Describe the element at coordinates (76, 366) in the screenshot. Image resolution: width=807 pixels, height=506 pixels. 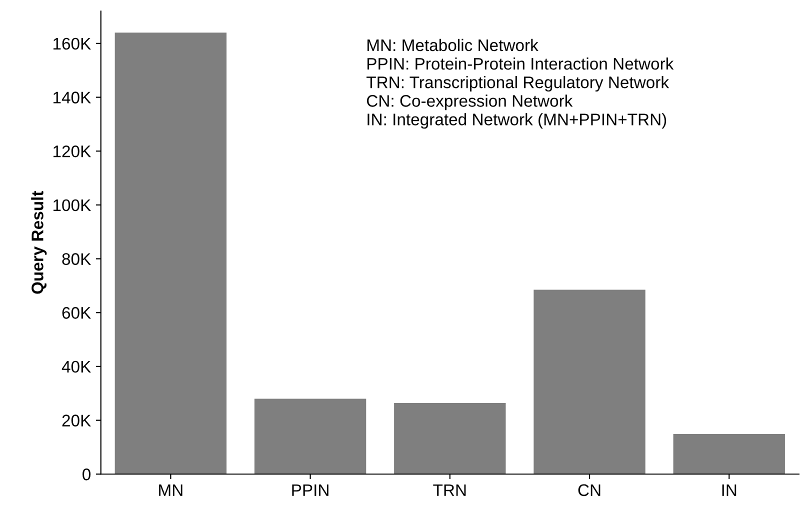
I see `y-tick-label: 40K` at that location.